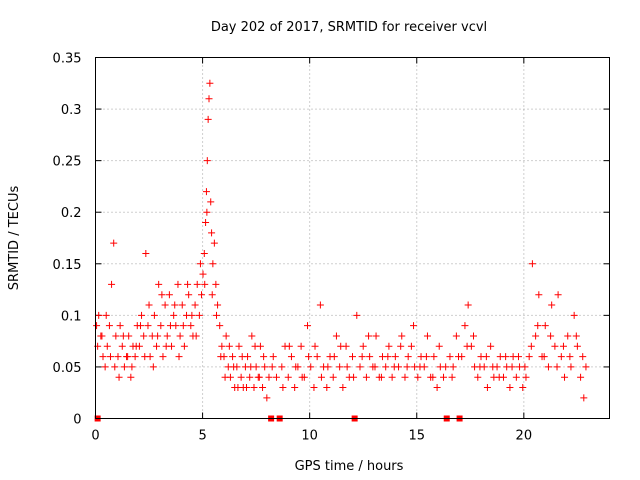  Describe the element at coordinates (71, 110) in the screenshot. I see `y-tick-label: 0.3` at that location.